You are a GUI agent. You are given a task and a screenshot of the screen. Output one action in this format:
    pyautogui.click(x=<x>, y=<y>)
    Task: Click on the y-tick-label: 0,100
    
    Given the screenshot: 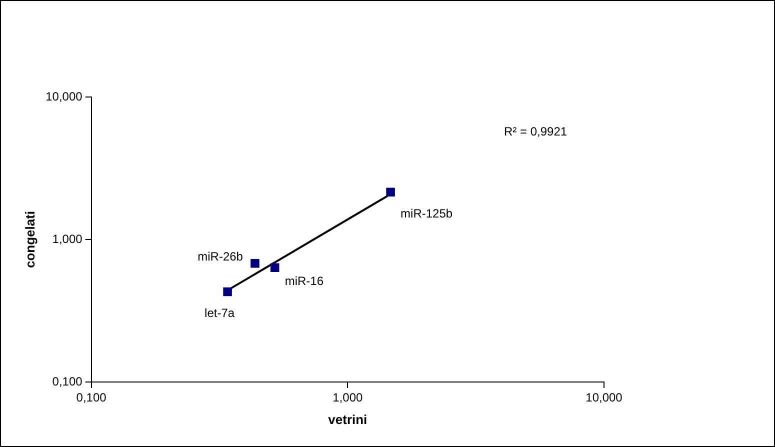 What is the action you would take?
    pyautogui.click(x=67, y=381)
    